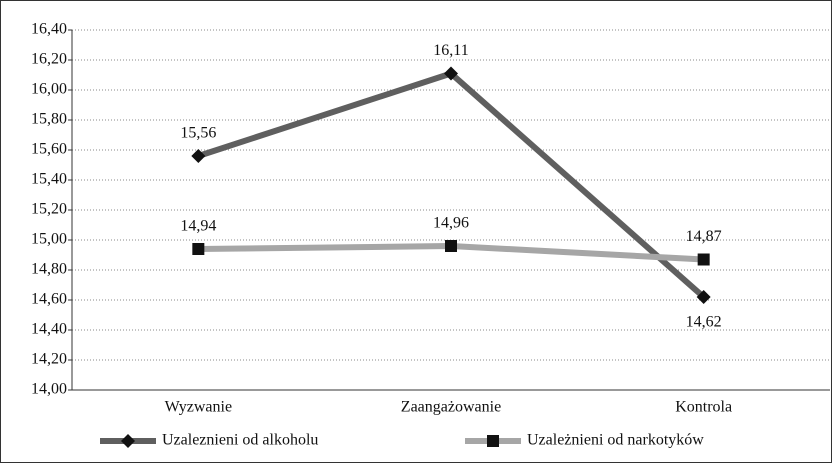 The width and height of the screenshot is (832, 463). Describe the element at coordinates (49, 89) in the screenshot. I see `y-tick-label: 16,00` at that location.